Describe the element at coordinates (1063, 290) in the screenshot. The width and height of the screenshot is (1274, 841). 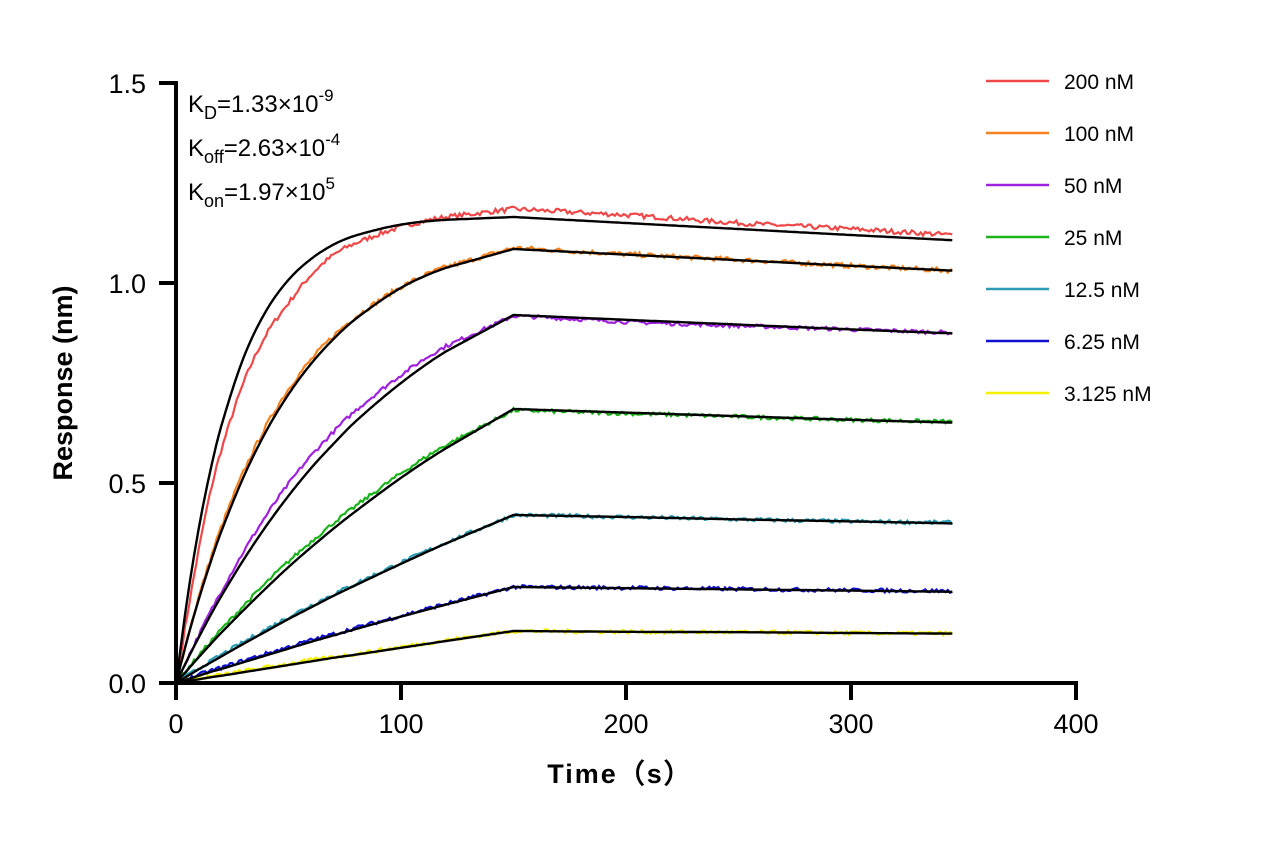
I see `legend-item: 12.5 nM` at that location.